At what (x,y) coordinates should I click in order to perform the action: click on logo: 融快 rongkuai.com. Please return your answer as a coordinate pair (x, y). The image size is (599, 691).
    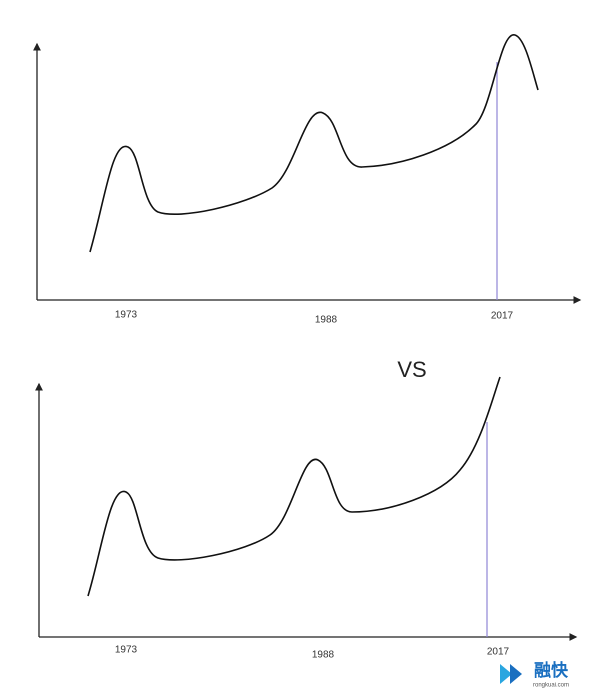
    Looking at the image, I should click on (534, 674).